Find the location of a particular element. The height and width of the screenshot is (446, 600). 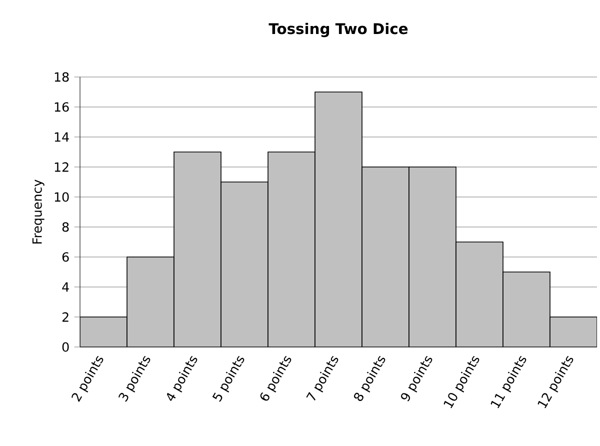

y-tick-label: 12 is located at coordinates (61, 167).